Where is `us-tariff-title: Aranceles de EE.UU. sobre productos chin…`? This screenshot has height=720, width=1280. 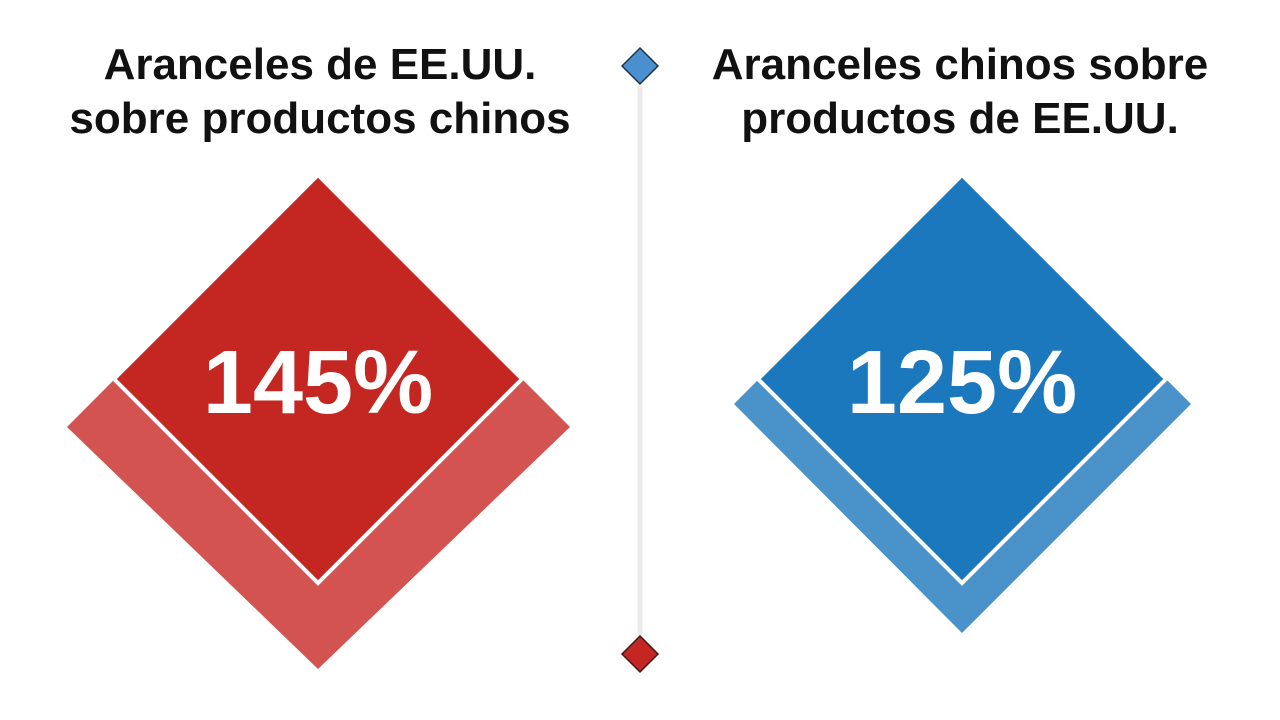
us-tariff-title: Aranceles de EE.UU. sobre productos chin… is located at coordinates (320, 92).